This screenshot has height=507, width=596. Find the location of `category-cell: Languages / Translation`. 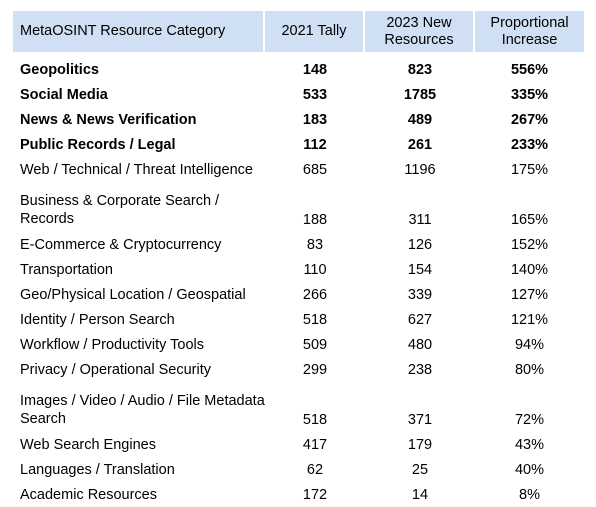

category-cell: Languages / Translation is located at coordinates (97, 469).